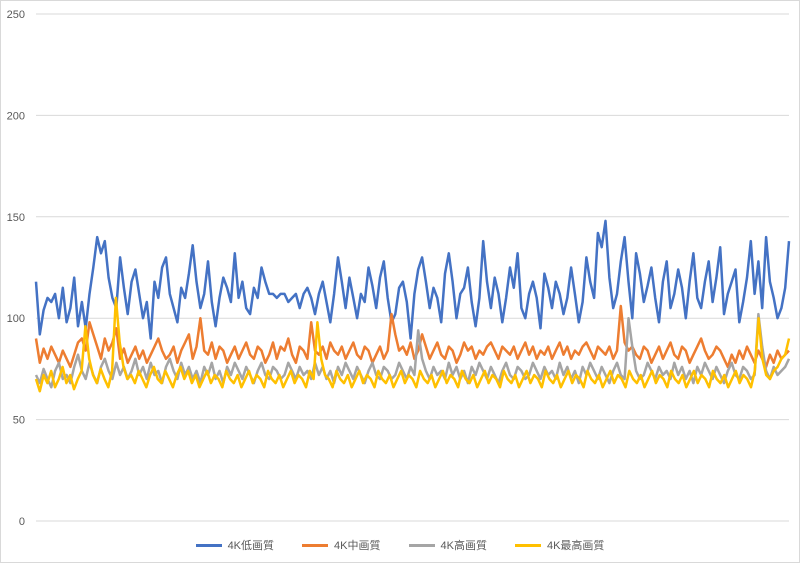  I want to click on y-tick-label: 200, so click(16, 116).